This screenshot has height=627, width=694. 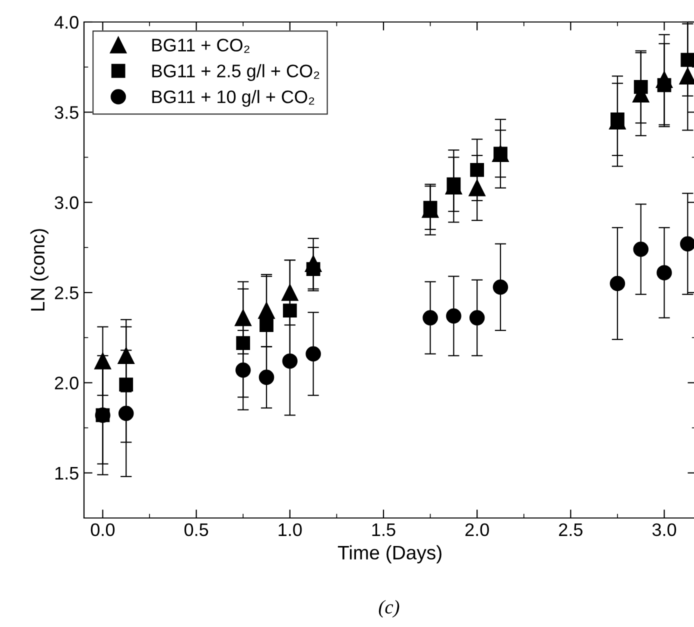 I want to click on y-tick-label: 3.5, so click(x=66, y=112).